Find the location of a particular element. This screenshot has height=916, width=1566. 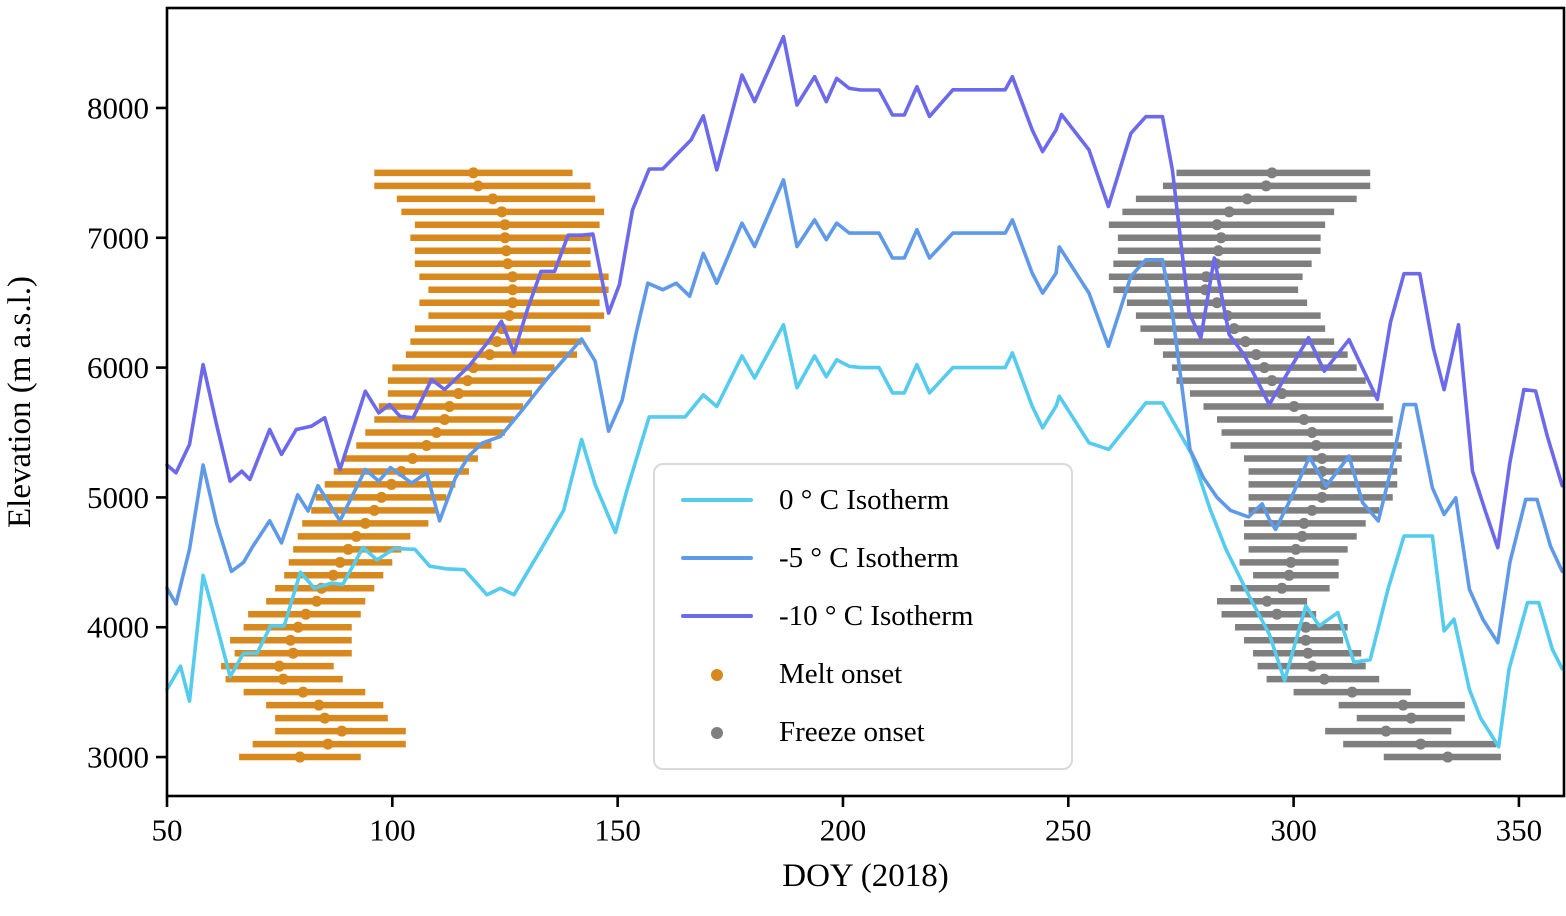

svg-text: 200 is located at coordinates (843, 829).